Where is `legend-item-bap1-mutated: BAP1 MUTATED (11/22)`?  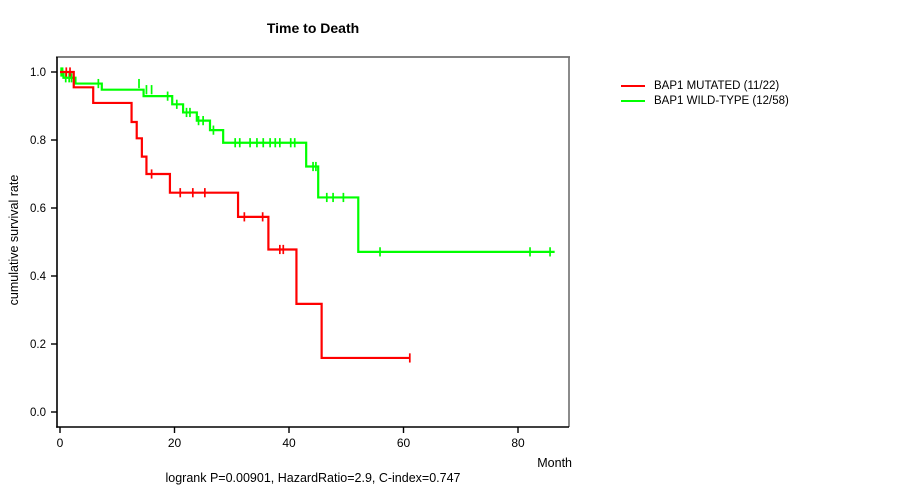 legend-item-bap1-mutated: BAP1 MUTATED (11/22) is located at coordinates (705, 86).